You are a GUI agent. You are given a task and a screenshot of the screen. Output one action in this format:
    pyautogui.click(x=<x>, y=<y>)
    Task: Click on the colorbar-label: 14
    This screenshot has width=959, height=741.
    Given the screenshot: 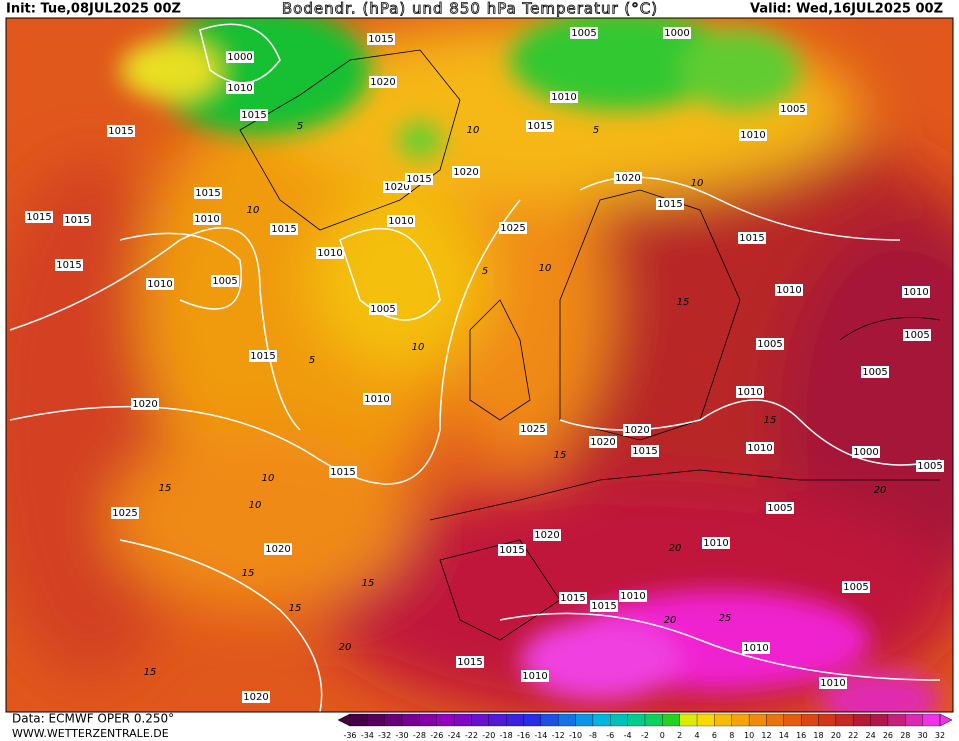 What is the action you would take?
    pyautogui.click(x=784, y=735)
    